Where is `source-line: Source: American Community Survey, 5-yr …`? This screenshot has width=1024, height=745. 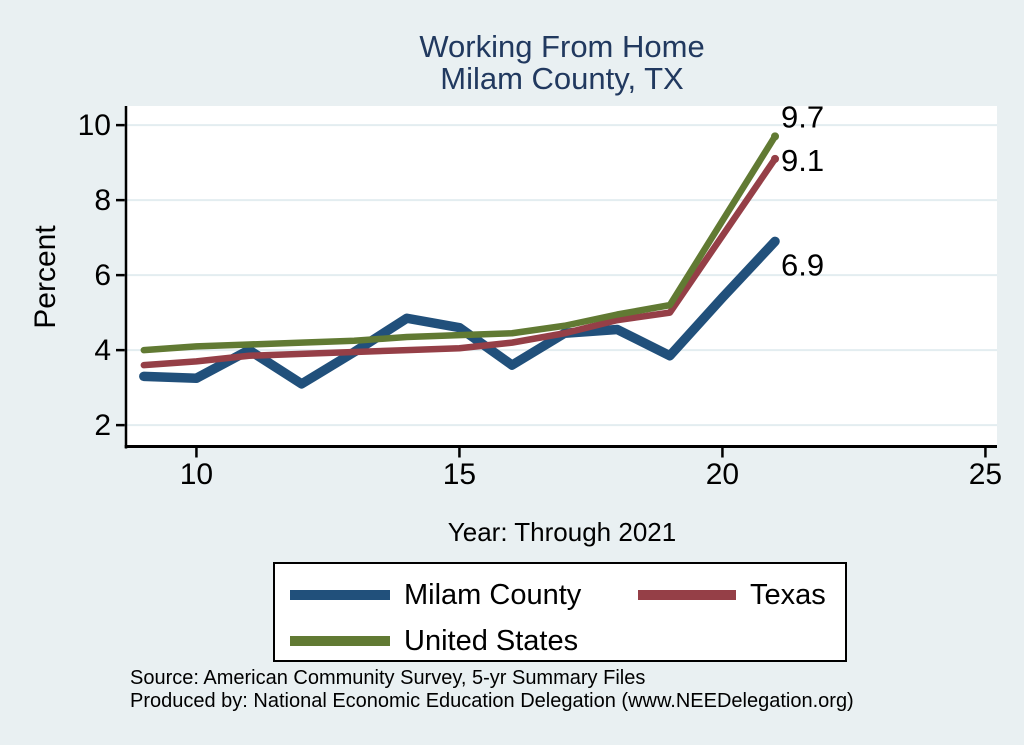 source-line: Source: American Community Survey, 5-yr … is located at coordinates (388, 678).